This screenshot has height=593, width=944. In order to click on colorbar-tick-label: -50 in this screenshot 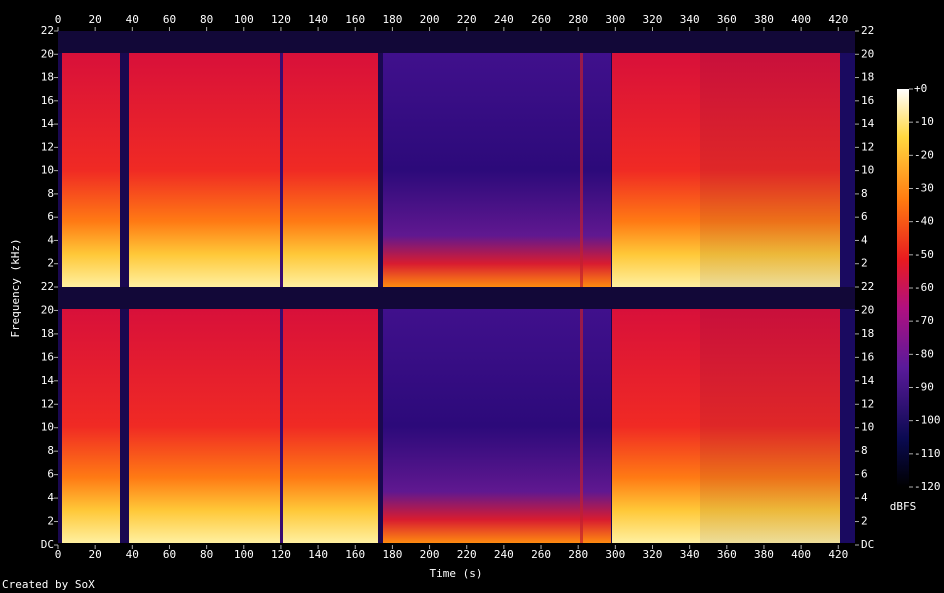, I will do `click(924, 254)`.